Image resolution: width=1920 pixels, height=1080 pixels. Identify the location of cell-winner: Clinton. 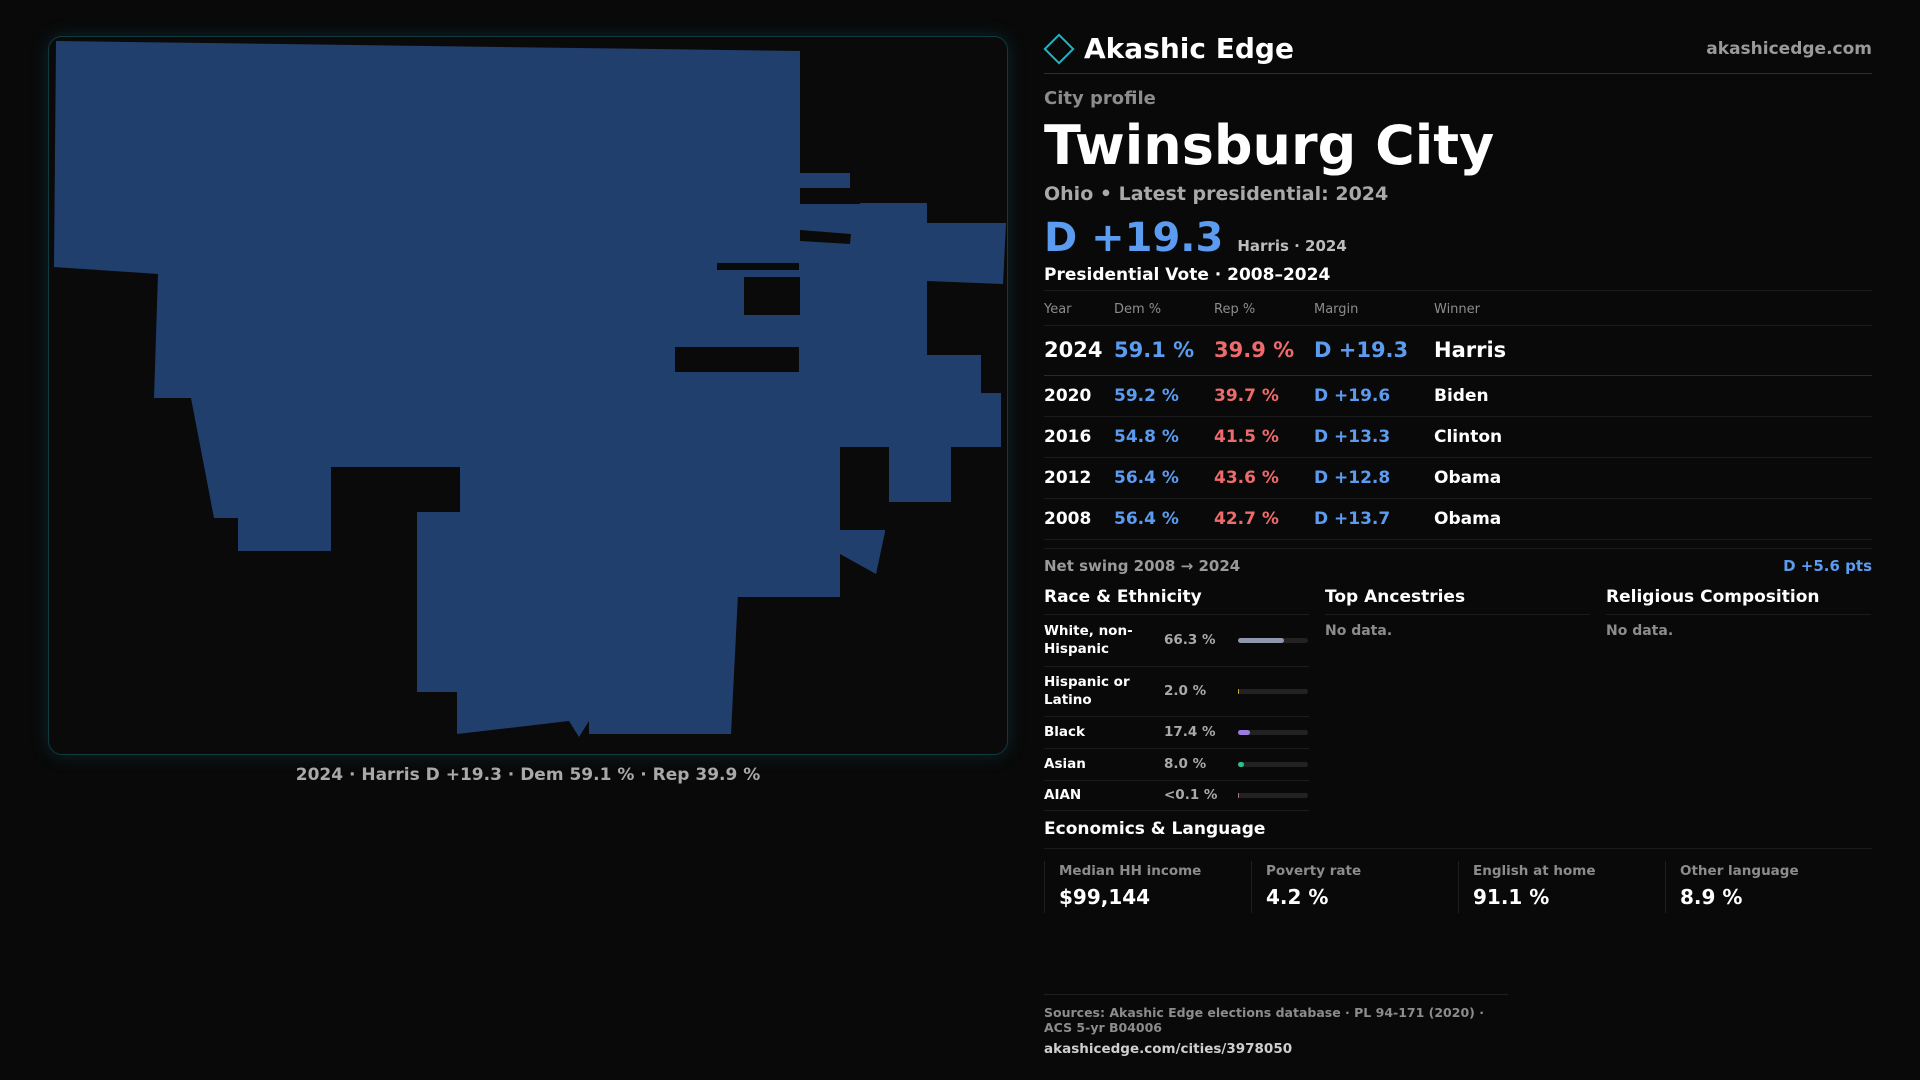
(1653, 437).